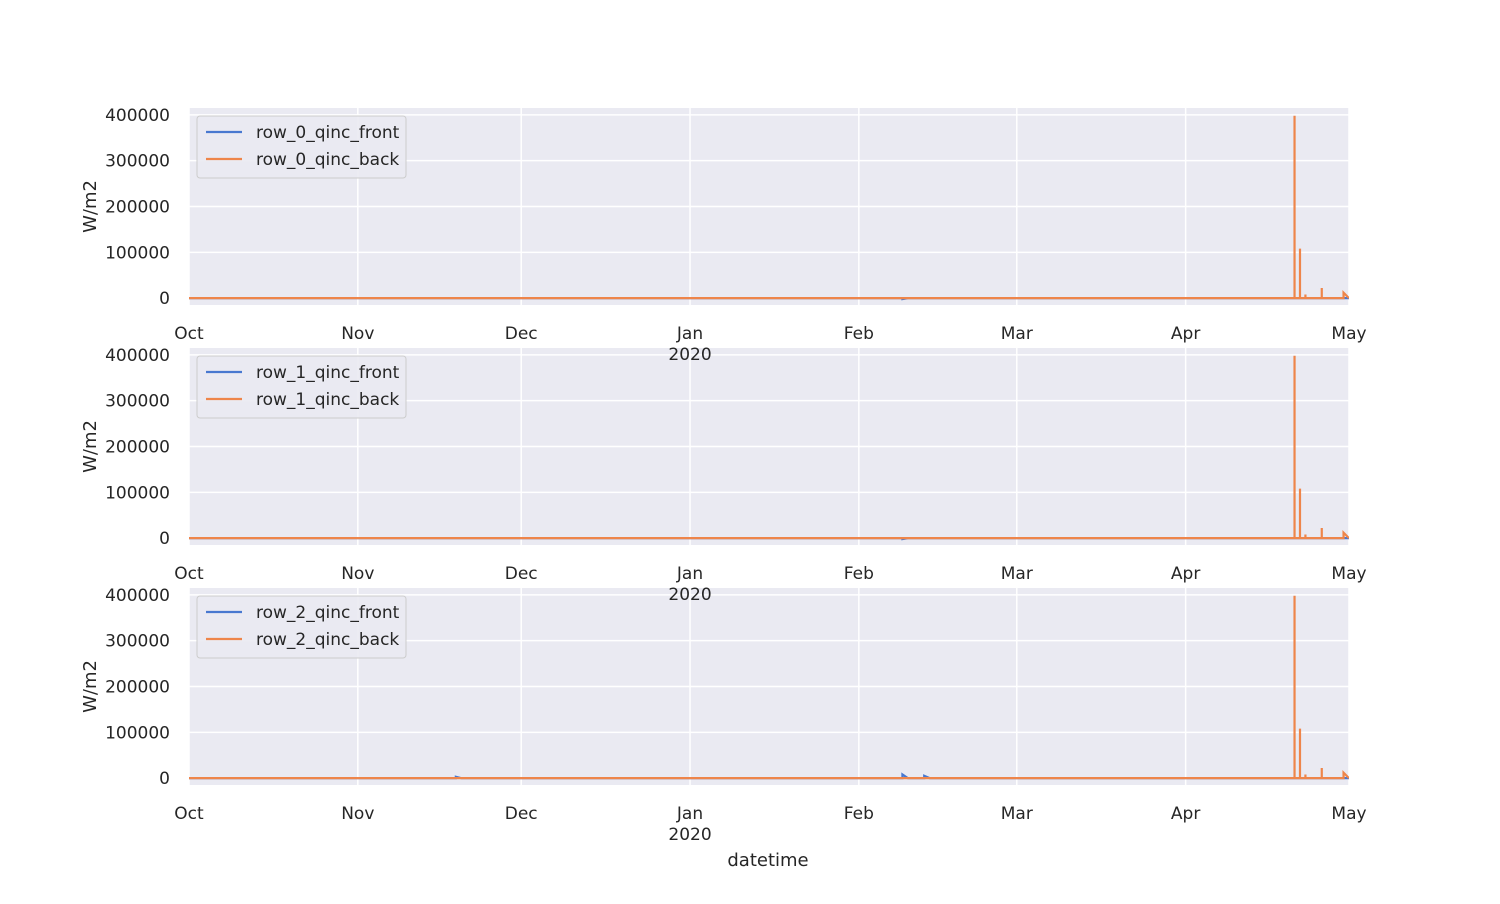 The image size is (1500, 904). What do you see at coordinates (327, 160) in the screenshot?
I see `legend-label: row_0_qinc_back` at bounding box center [327, 160].